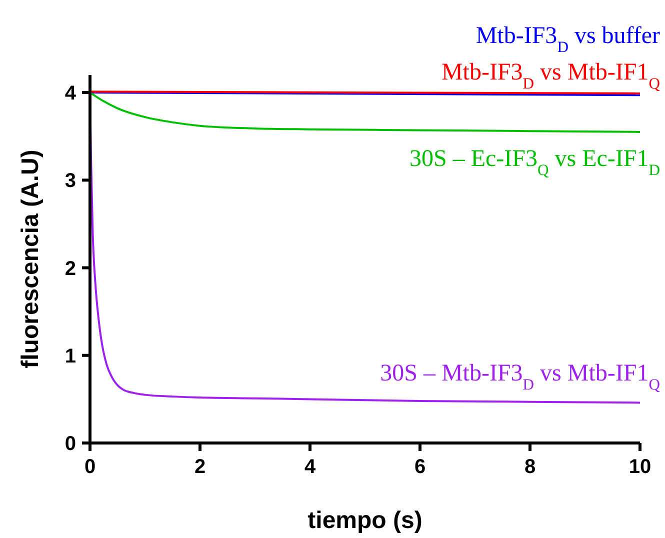  Describe the element at coordinates (70, 93) in the screenshot. I see `y-tick-label: 4` at that location.